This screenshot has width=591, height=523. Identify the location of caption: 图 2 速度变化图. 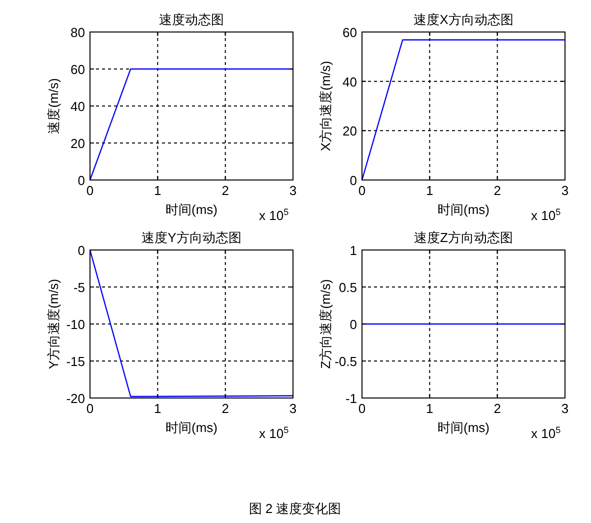
(295, 508).